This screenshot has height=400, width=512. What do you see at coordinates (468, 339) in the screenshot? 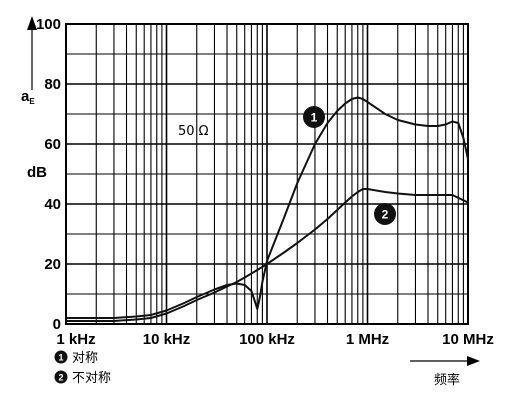
I see `x-tick-label: 10 MHz` at bounding box center [468, 339].